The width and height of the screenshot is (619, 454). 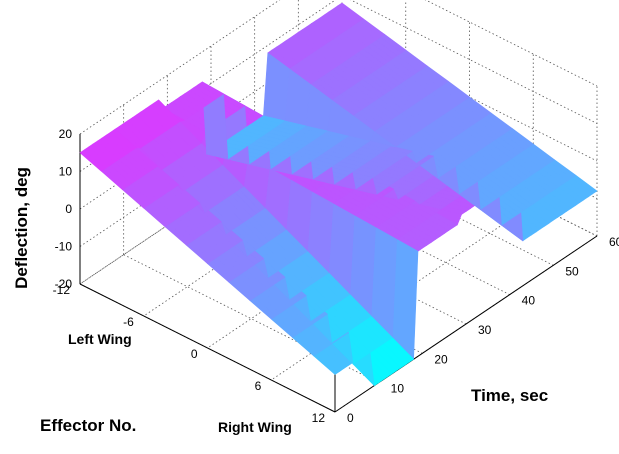 What do you see at coordinates (529, 301) in the screenshot?
I see `time-tick-label: 40` at bounding box center [529, 301].